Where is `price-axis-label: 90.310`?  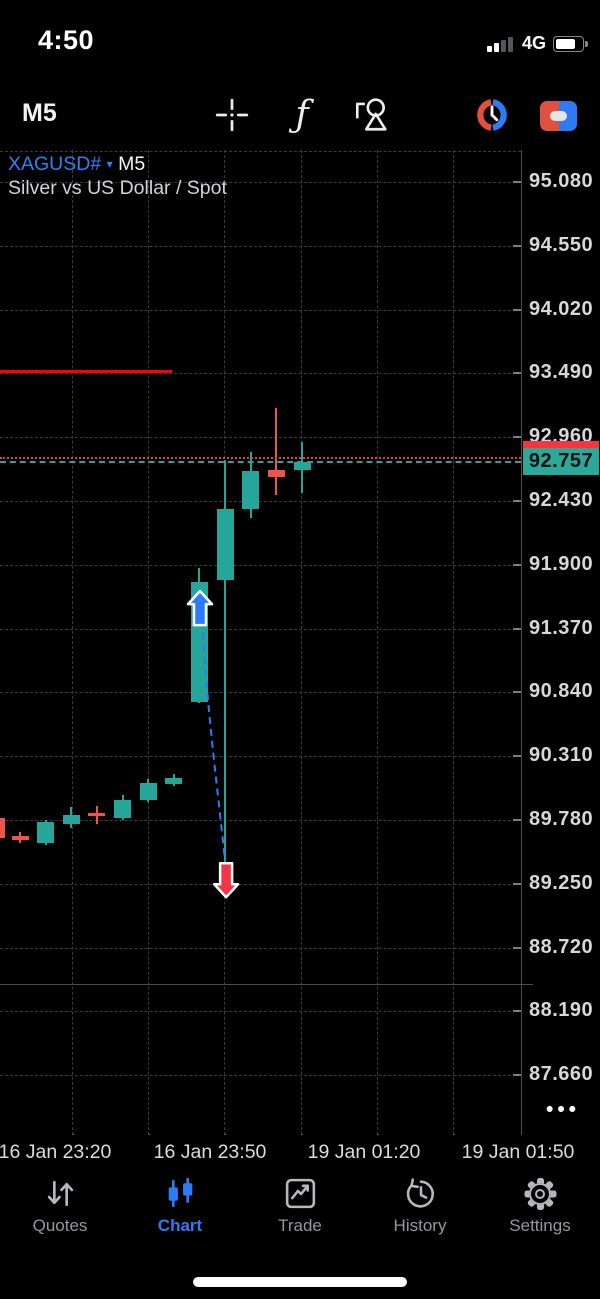 price-axis-label: 90.310 is located at coordinates (561, 755).